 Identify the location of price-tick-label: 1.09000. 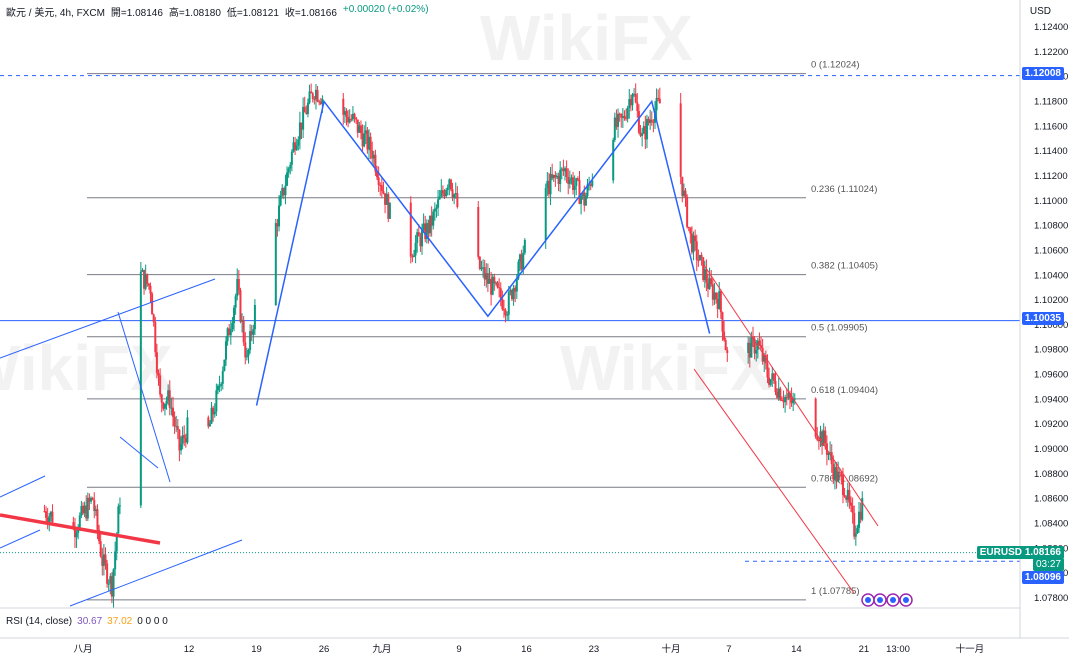
(1051, 449).